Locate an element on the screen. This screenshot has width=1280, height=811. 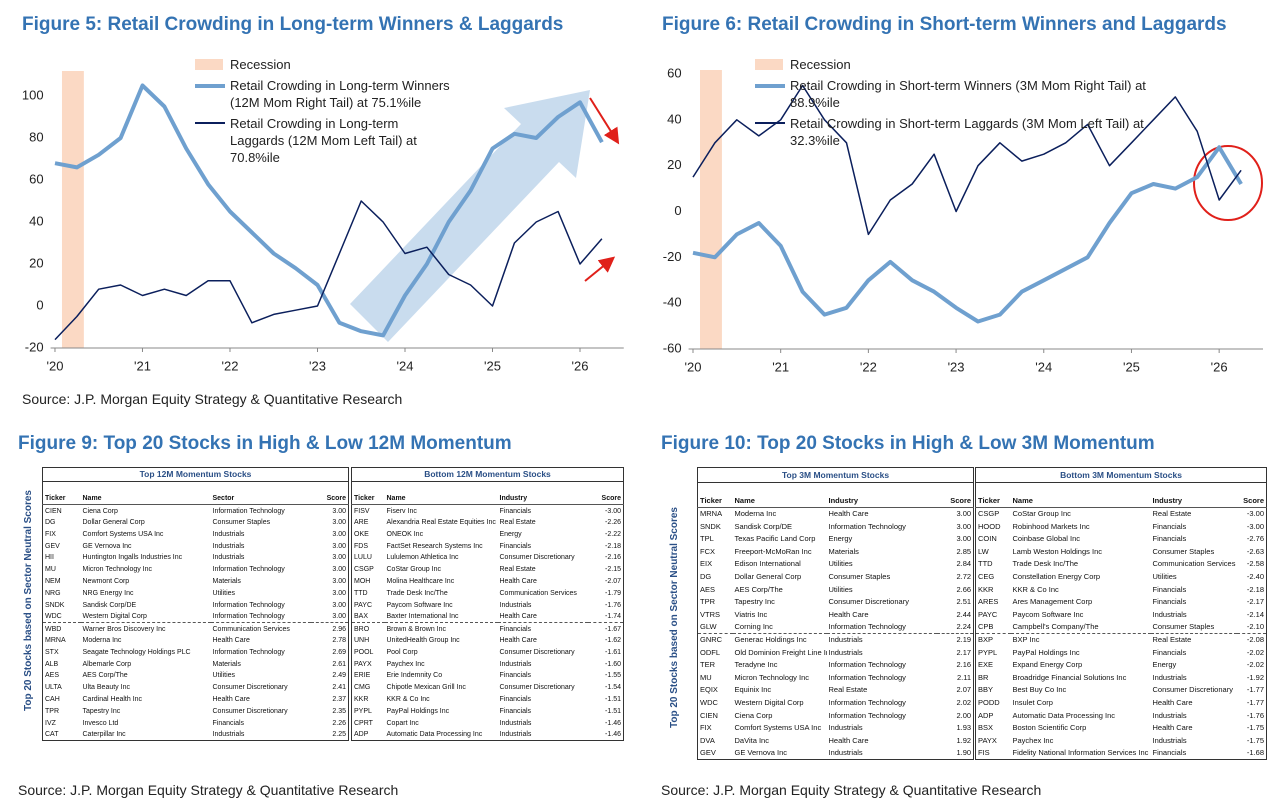
table-cell: STX is located at coordinates (52, 652).